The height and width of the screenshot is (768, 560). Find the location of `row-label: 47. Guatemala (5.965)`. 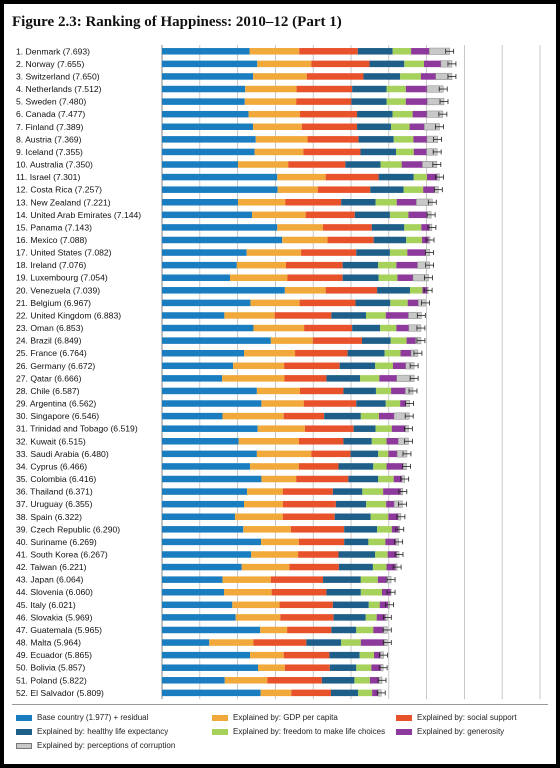

row-label: 47. Guatemala (5.965) is located at coordinates (59, 630).